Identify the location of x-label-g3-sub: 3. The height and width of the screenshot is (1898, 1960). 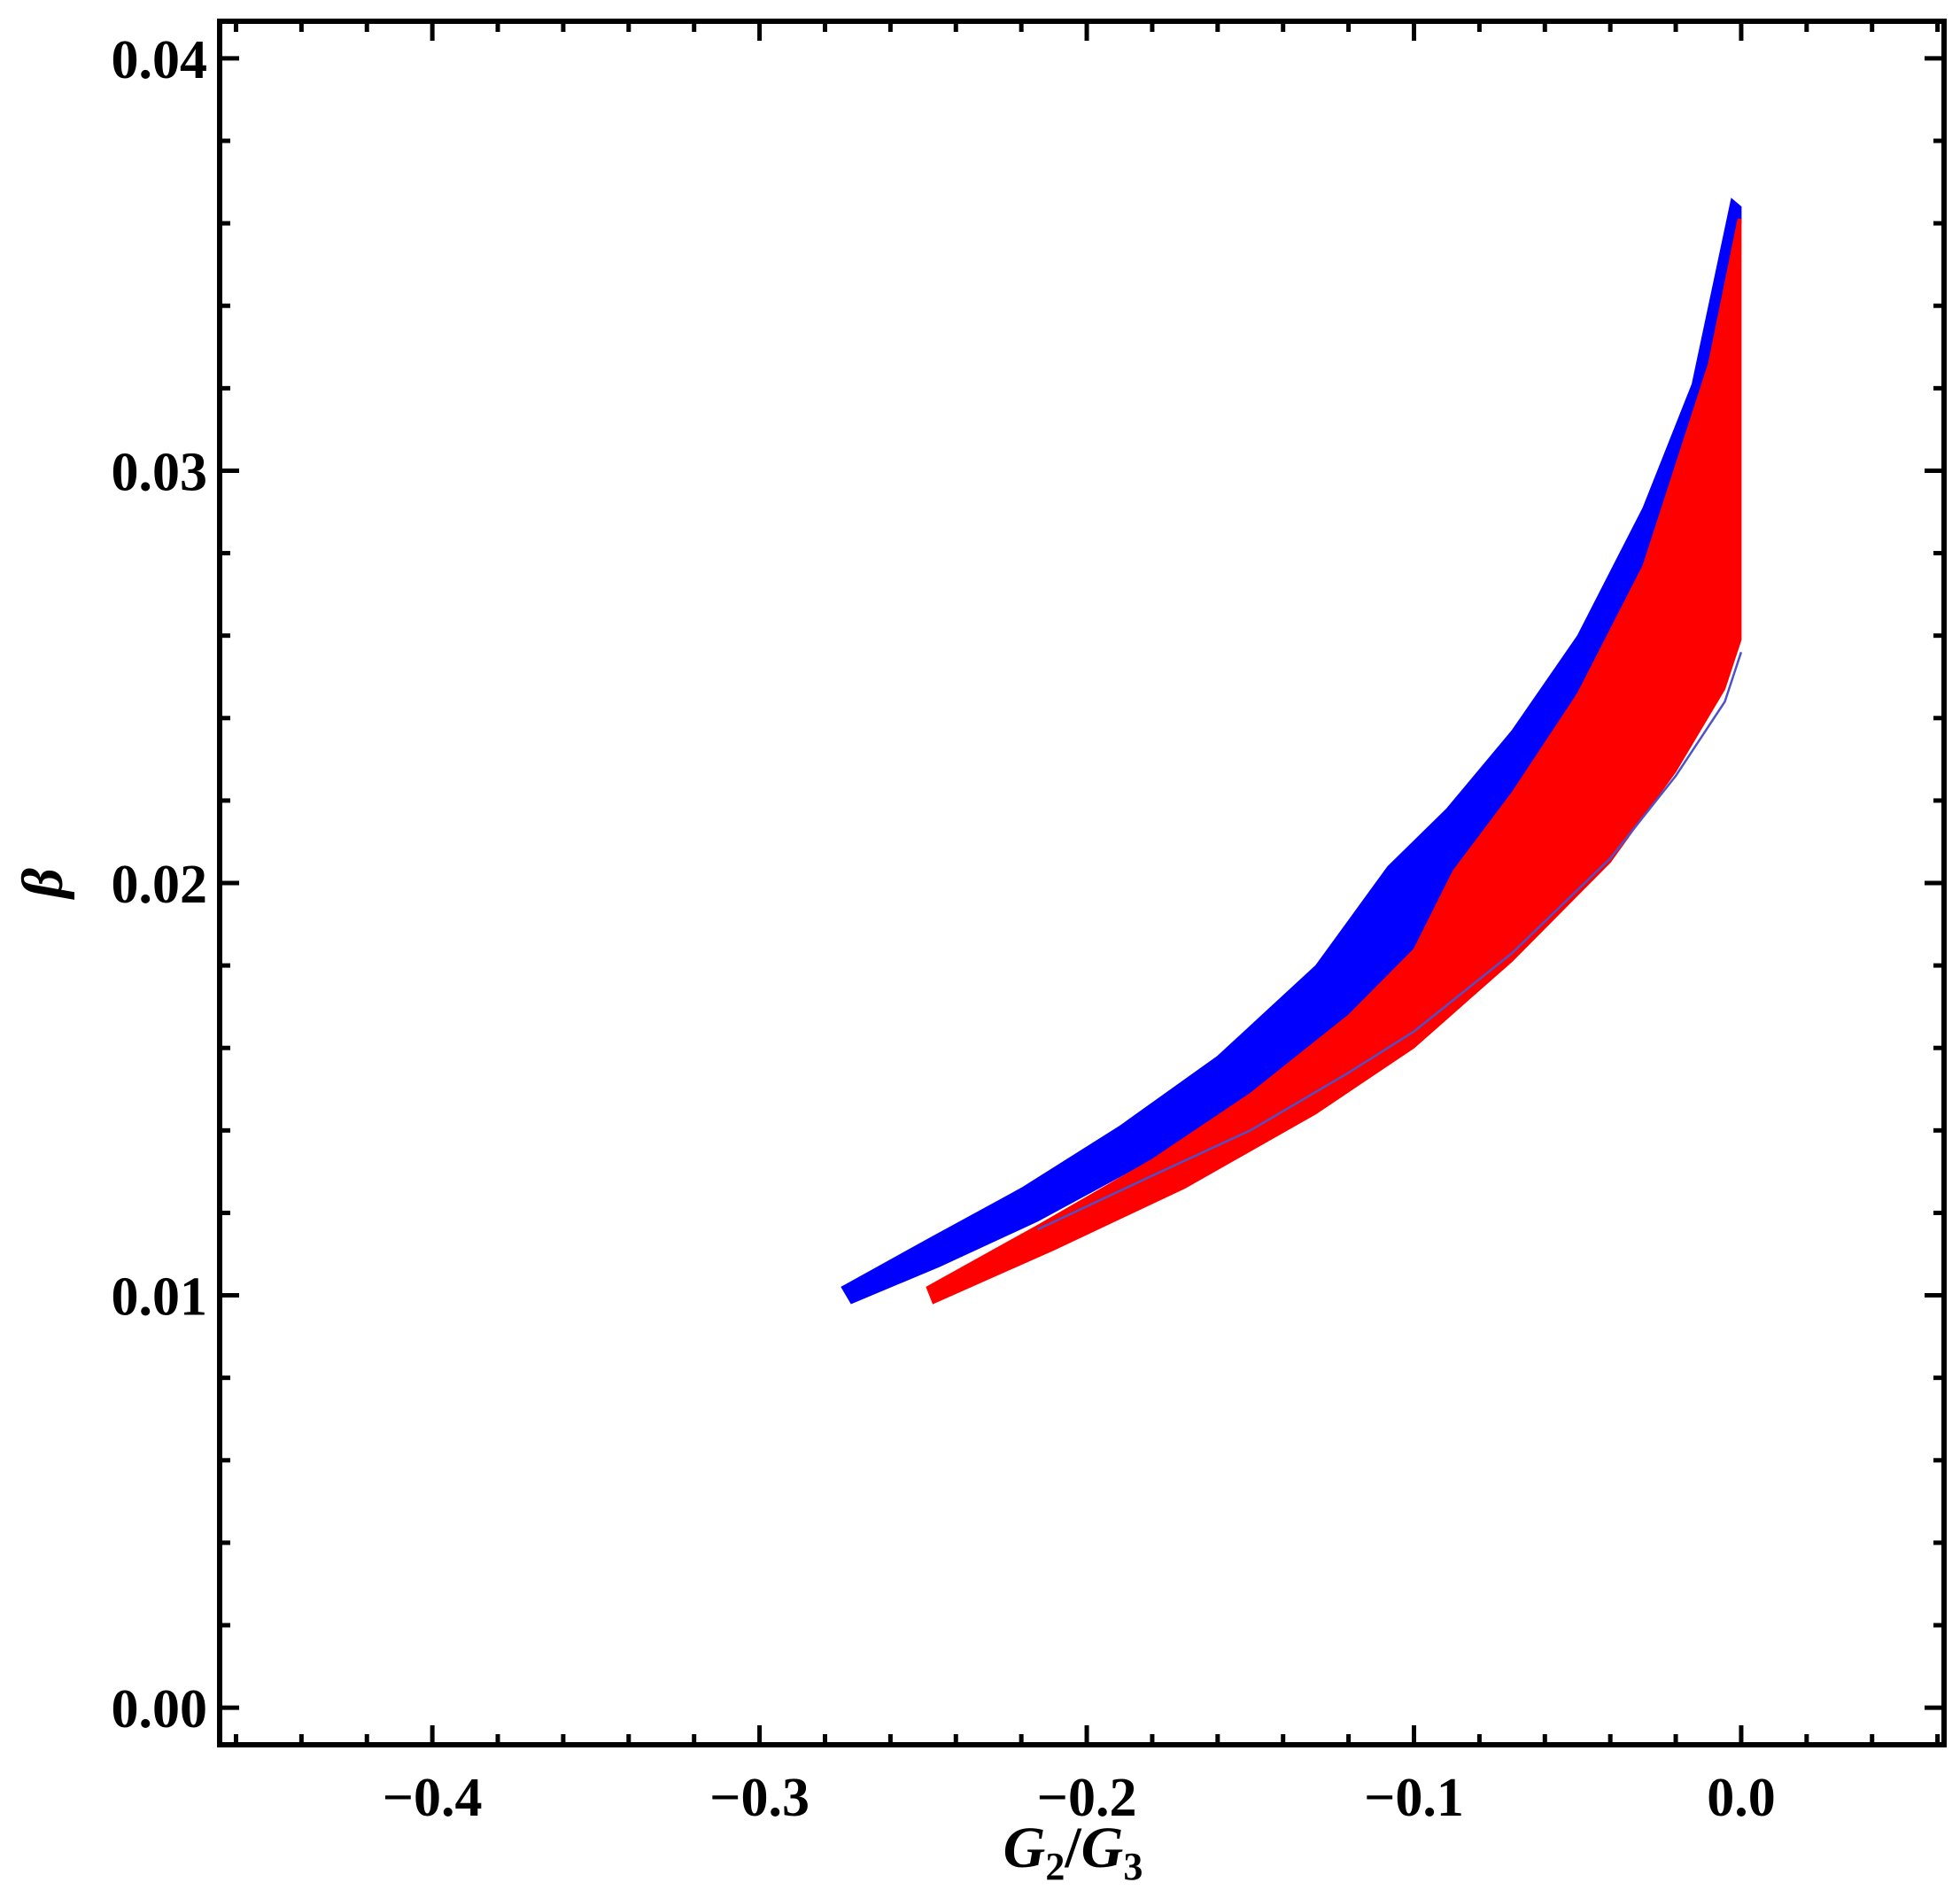
(1133, 1867).